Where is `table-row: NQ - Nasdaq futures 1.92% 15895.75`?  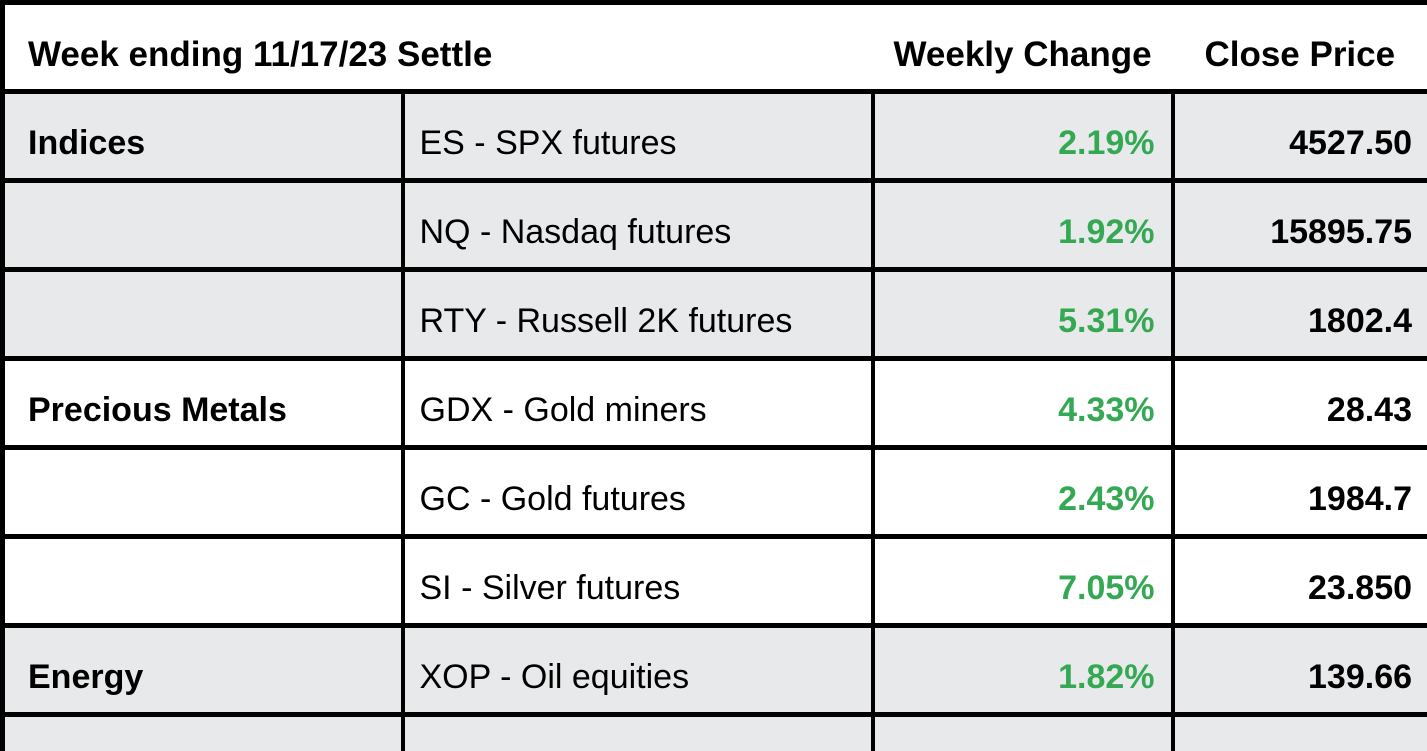
table-row: NQ - Nasdaq futures 1.92% 15895.75 is located at coordinates (713, 225).